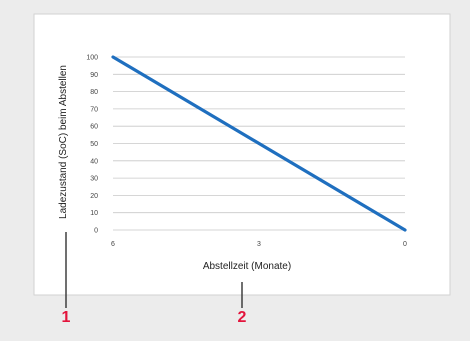  What do you see at coordinates (94, 196) in the screenshot?
I see `y-tick-label: 20` at bounding box center [94, 196].